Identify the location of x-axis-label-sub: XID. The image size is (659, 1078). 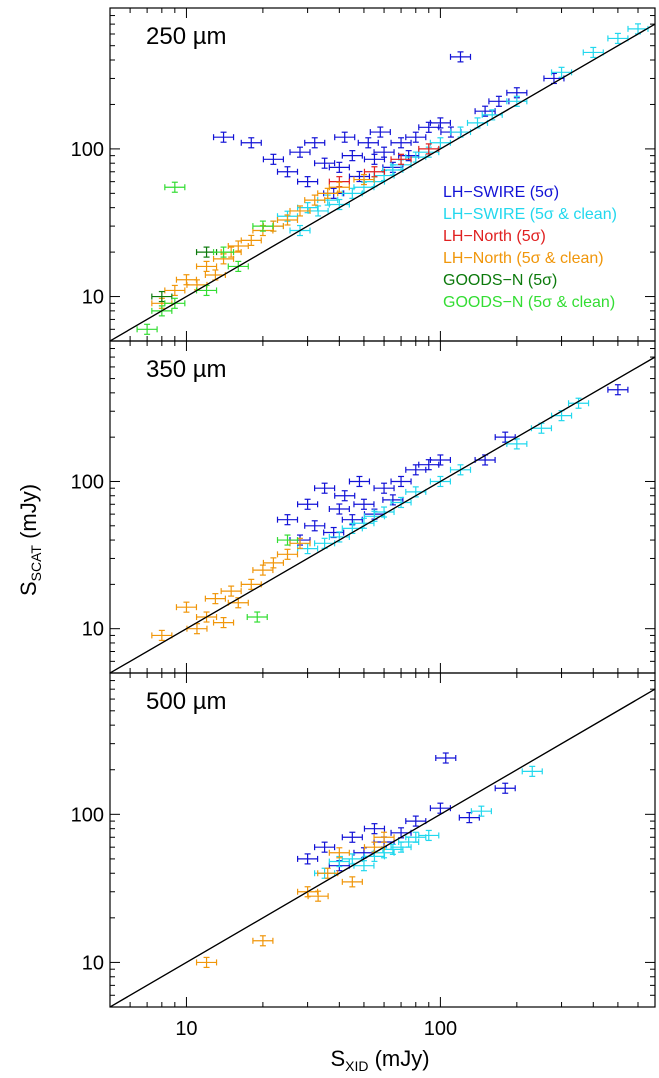
(356, 1066).